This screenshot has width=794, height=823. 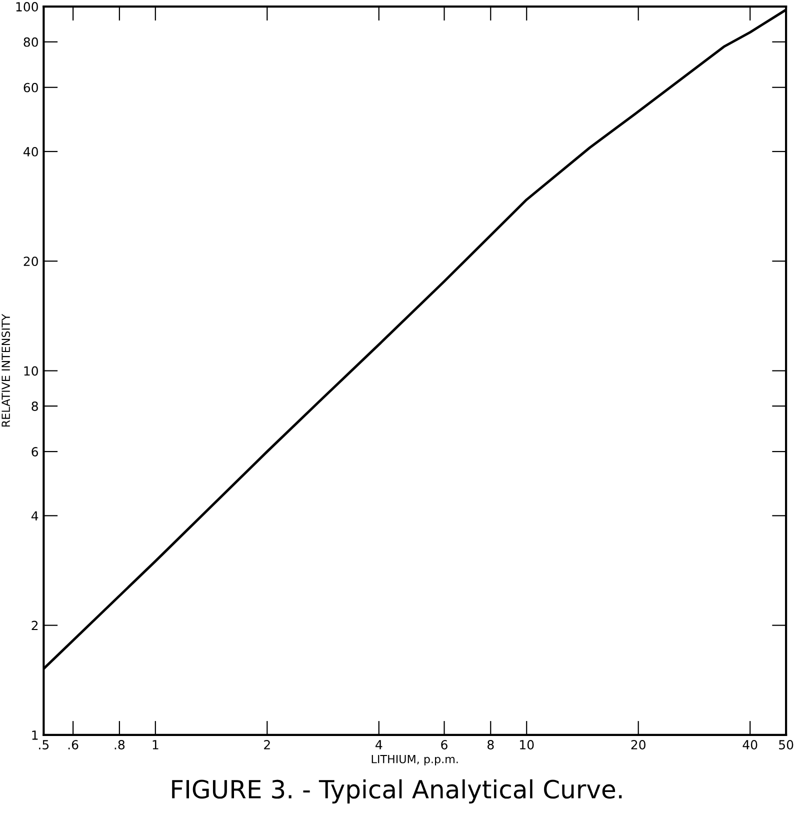 I want to click on x-axis-title: LITHIUM, p.p.m., so click(x=415, y=760).